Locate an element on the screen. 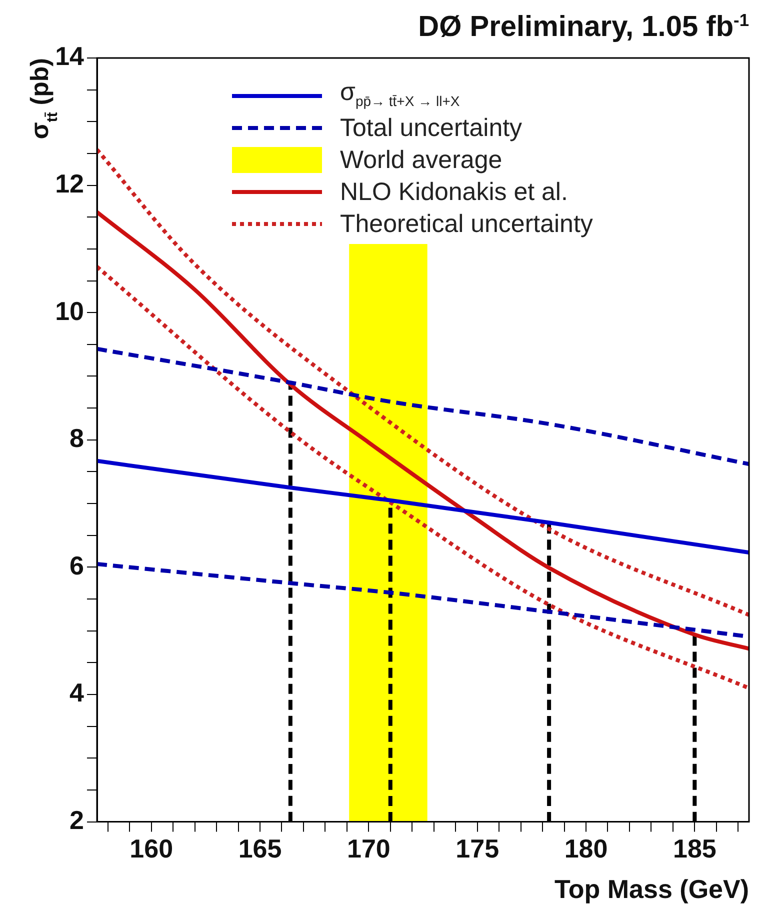  y-tick-label: 6 is located at coordinates (77, 565).